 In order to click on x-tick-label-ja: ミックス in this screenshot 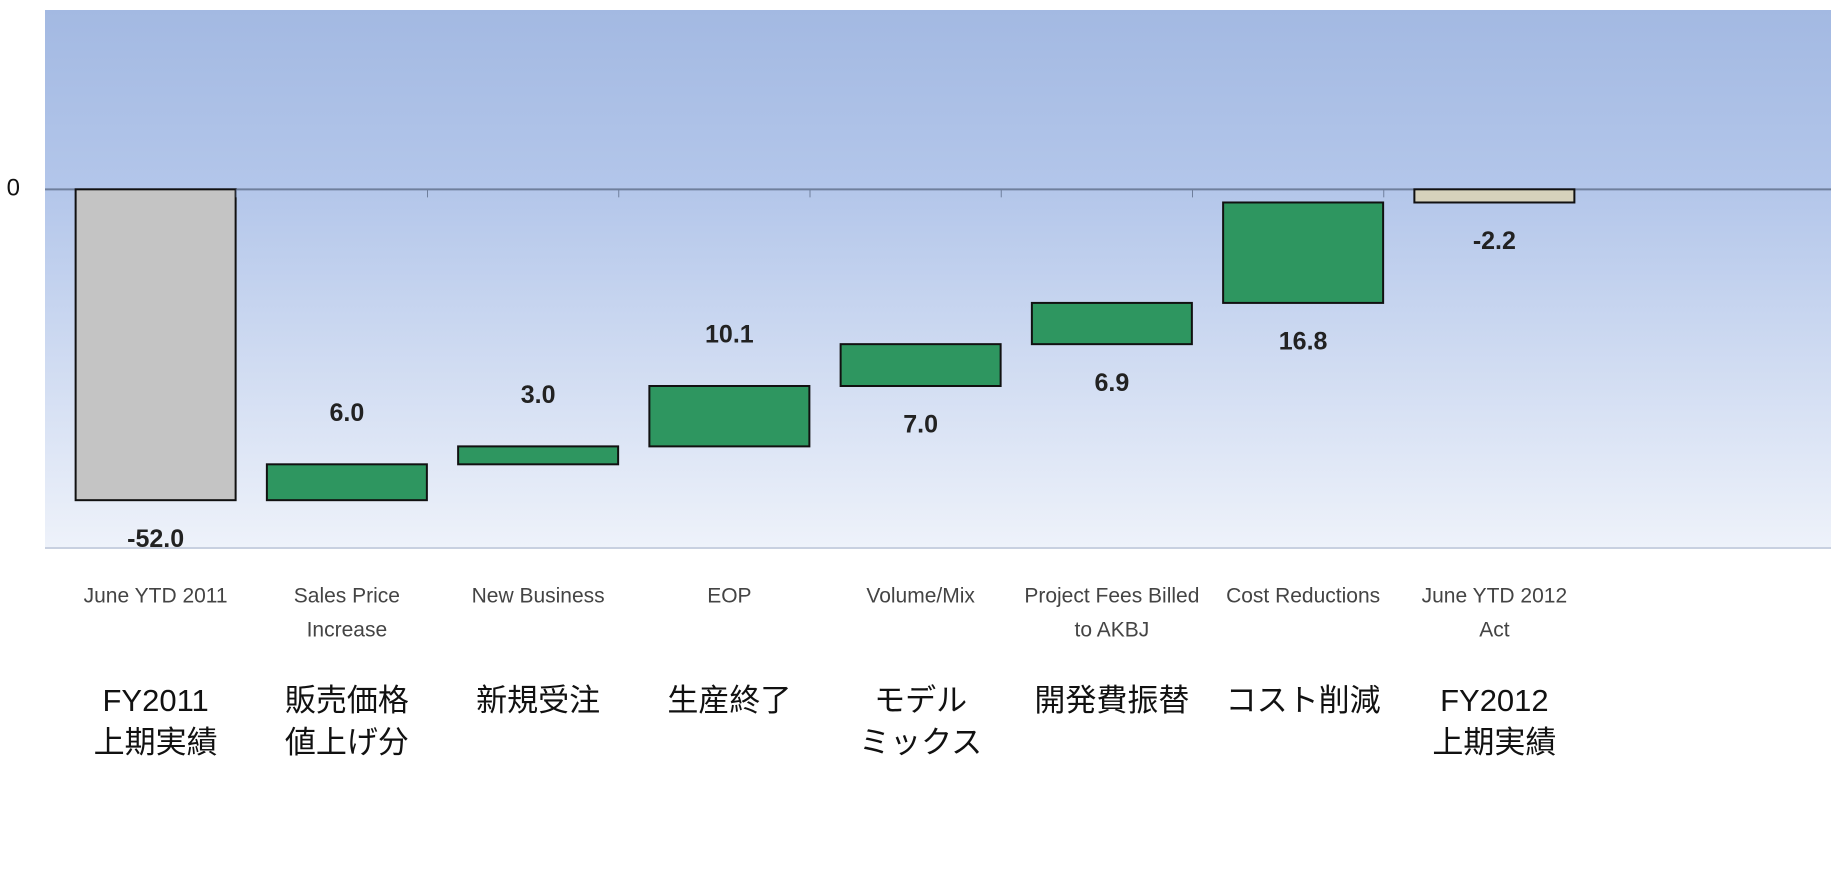, I will do `click(920, 742)`.